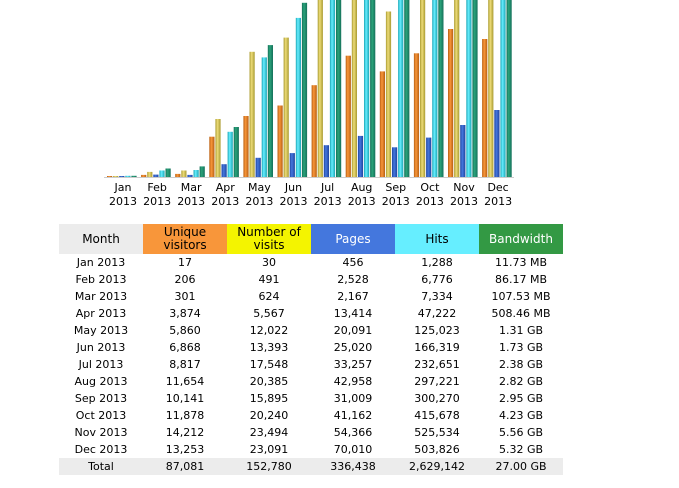 The image size is (679, 488). Describe the element at coordinates (185, 415) in the screenshot. I see `cell-unique-visitors: 11,878` at that location.